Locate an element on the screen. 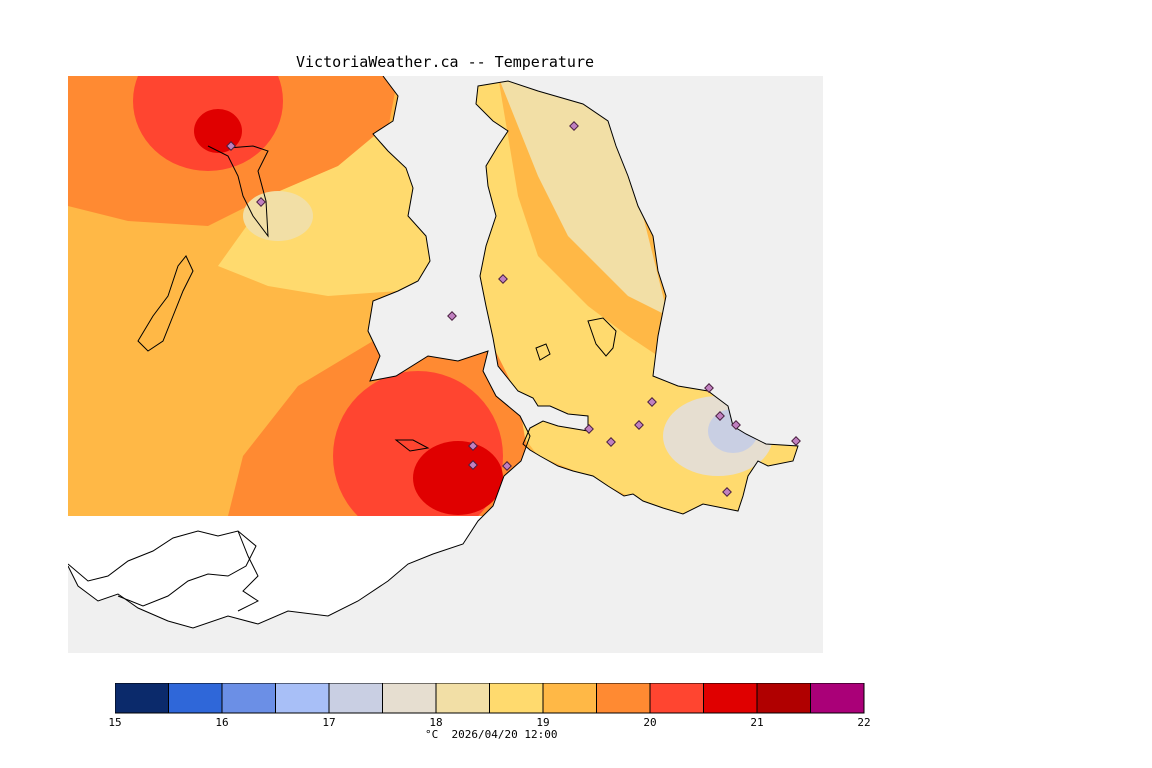 The height and width of the screenshot is (768, 1152). colorbar-tick-label: 19 is located at coordinates (543, 722).